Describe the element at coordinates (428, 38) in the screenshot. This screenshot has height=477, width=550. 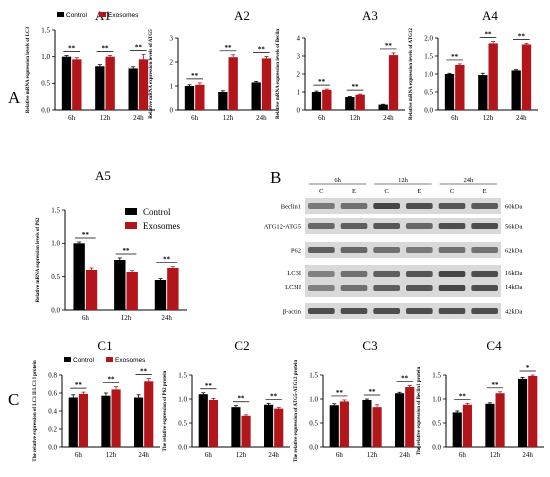
I see `y-tick-label: 2.0` at that location.